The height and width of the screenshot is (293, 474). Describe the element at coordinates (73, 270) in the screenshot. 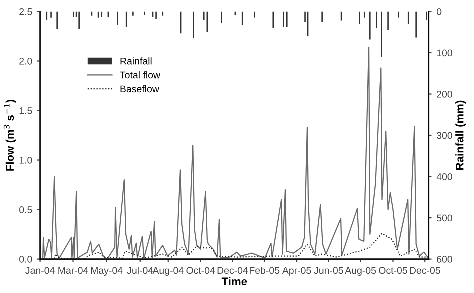

I see `x-tick-label: Mar-04` at that location.